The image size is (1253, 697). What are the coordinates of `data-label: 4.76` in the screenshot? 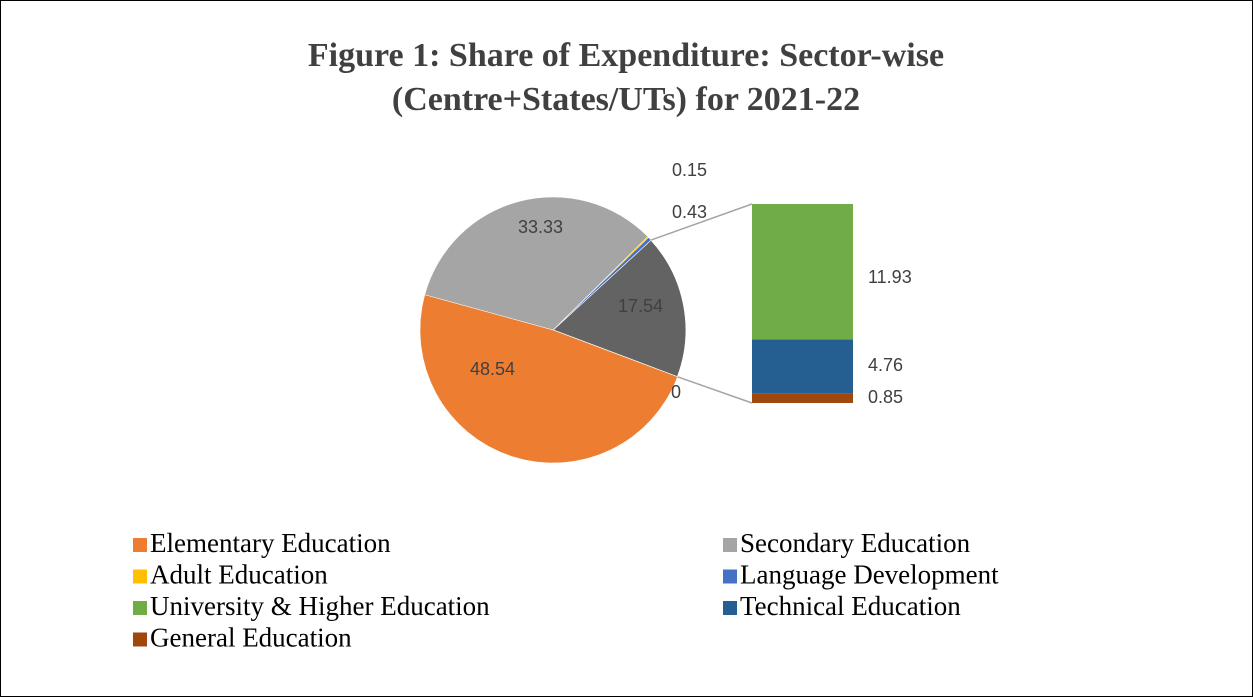 It's located at (885, 365).